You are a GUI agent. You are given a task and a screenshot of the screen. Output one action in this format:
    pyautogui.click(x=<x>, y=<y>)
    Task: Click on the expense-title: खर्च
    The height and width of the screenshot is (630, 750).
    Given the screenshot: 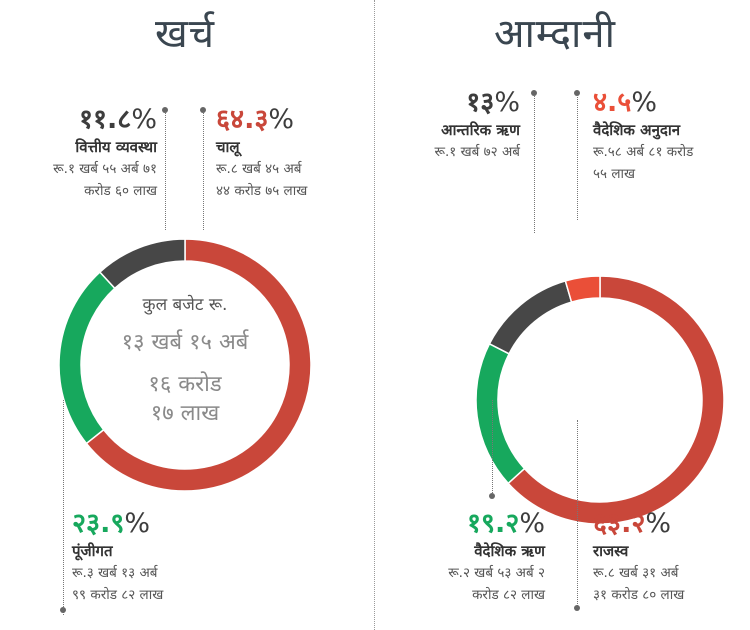 What is the action you would take?
    pyautogui.click(x=185, y=34)
    